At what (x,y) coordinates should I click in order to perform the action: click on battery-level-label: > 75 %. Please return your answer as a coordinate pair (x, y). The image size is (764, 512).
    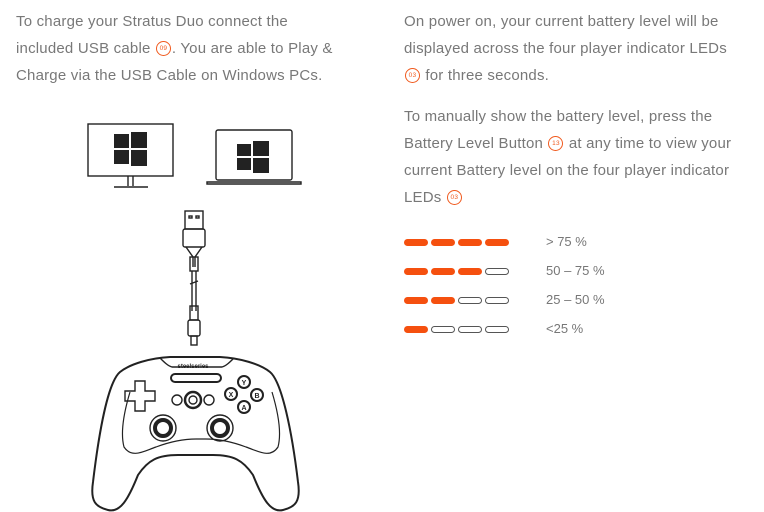
    Looking at the image, I should click on (566, 241).